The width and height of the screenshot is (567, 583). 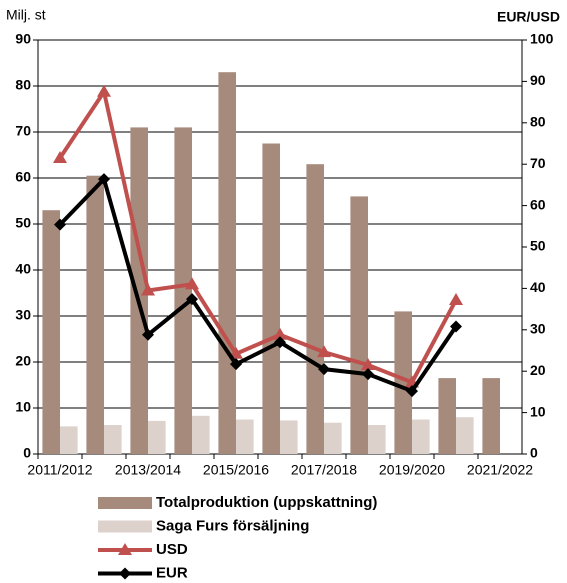 I want to click on y2-tick-label: 70, so click(x=538, y=163).